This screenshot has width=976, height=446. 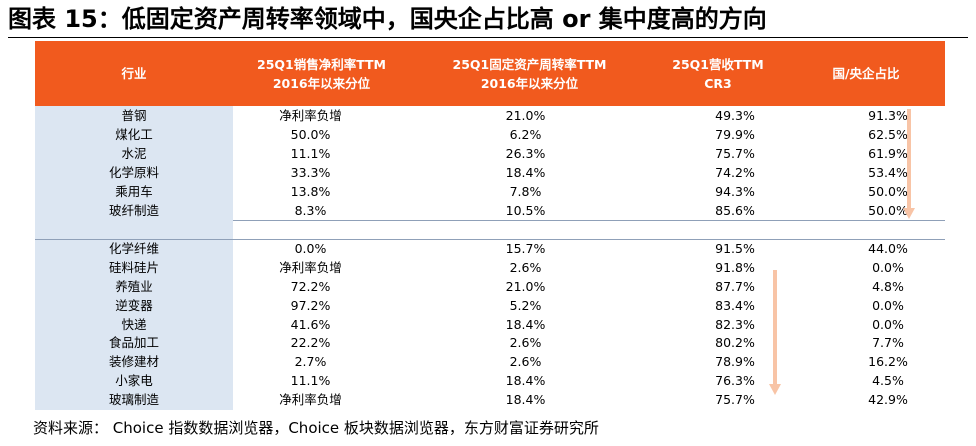 What do you see at coordinates (490, 220) in the screenshot?
I see `group-divider-top` at bounding box center [490, 220].